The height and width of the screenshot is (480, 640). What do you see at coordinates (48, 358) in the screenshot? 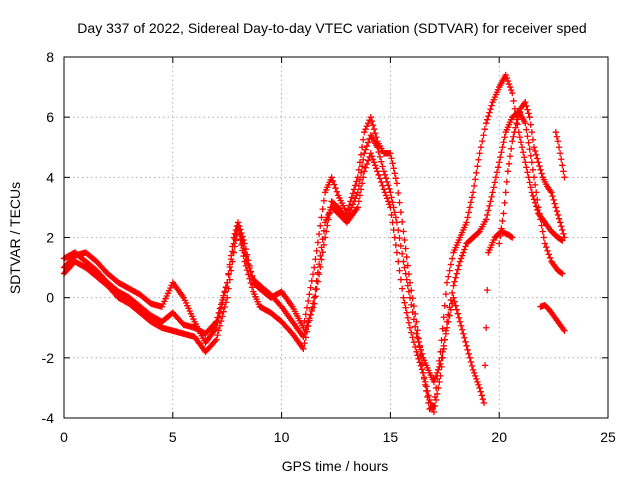
I see `y-tick-label: -2` at bounding box center [48, 358].